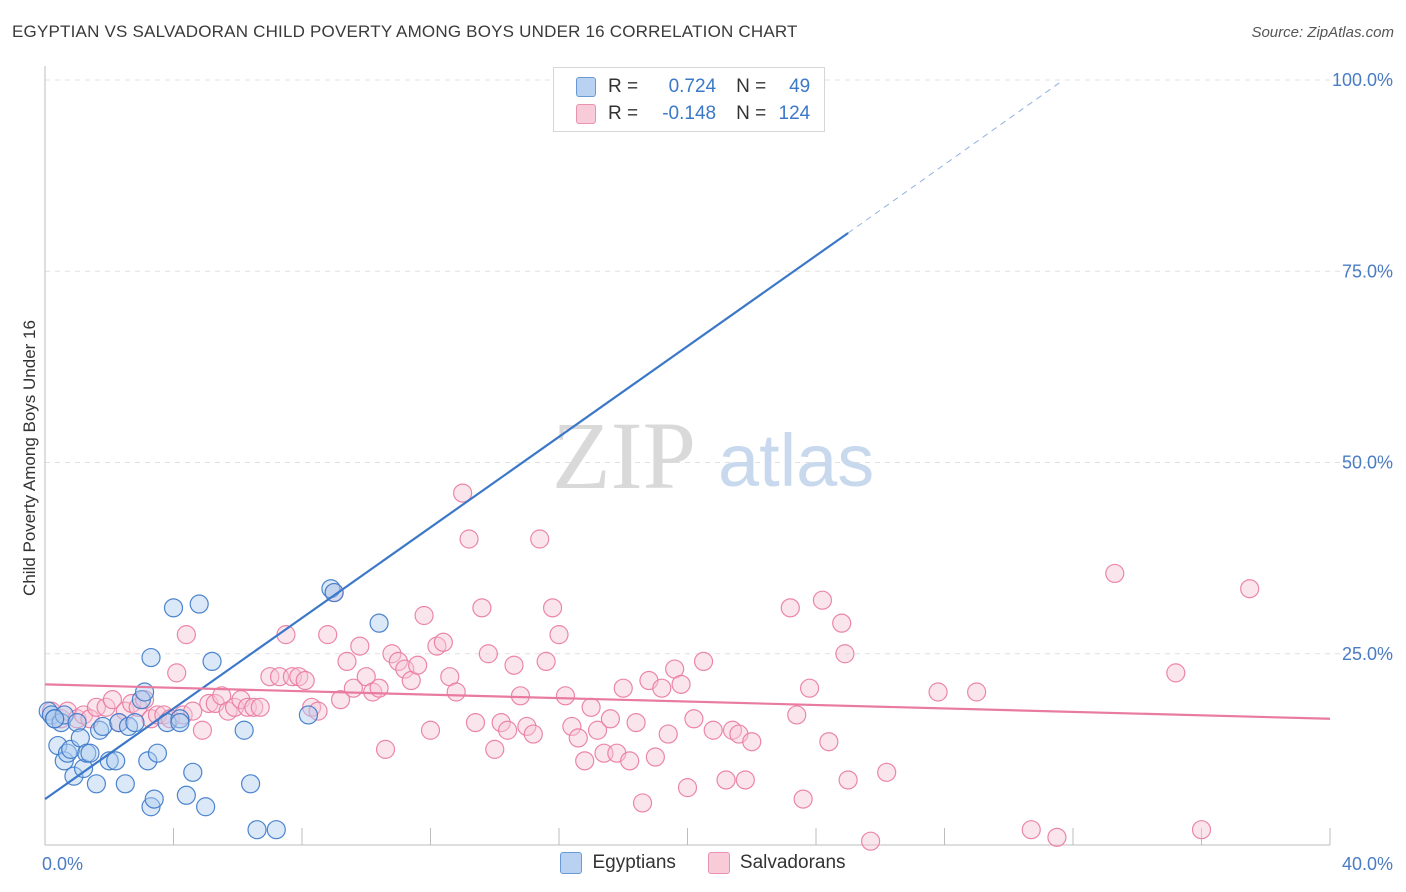 The image size is (1406, 892). What do you see at coordinates (792, 862) in the screenshot?
I see `salvadorans-label: Salvadorans` at bounding box center [792, 862].